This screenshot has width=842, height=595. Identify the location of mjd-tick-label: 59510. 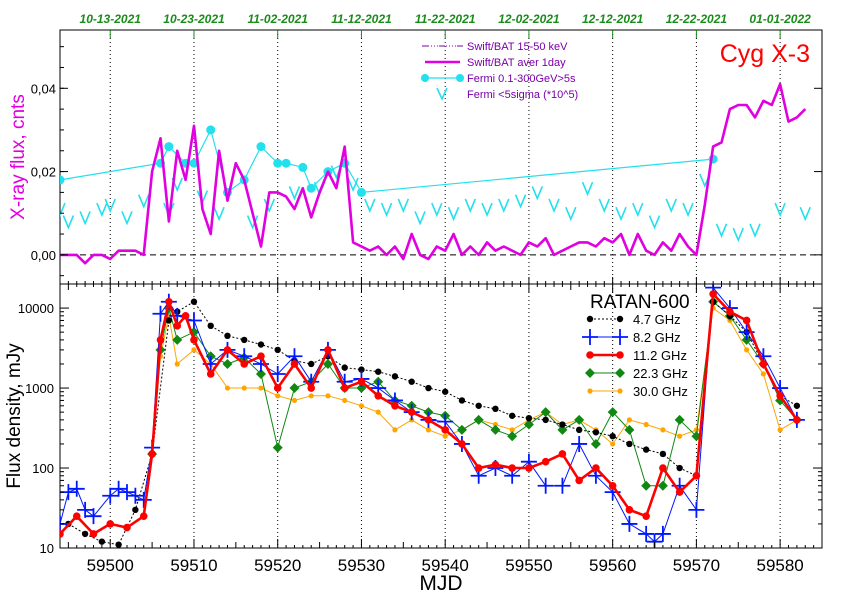
(193, 565).